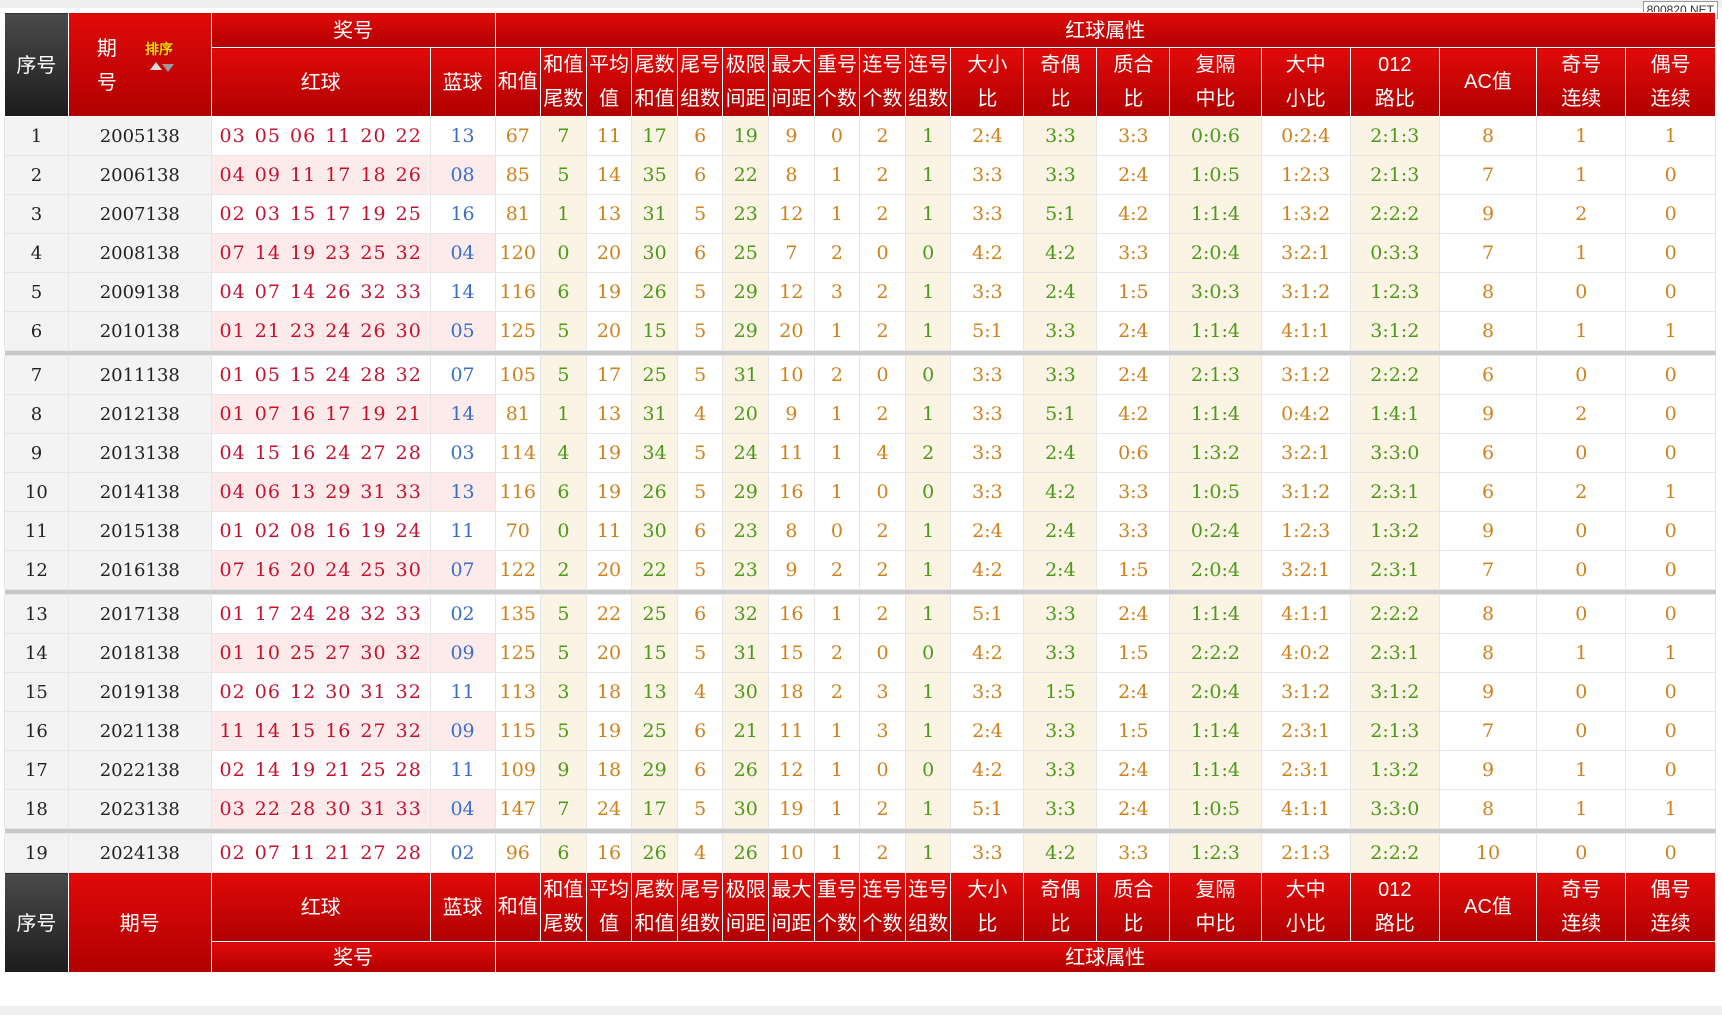 The image size is (1722, 1015). I want to click on row-attr-value: 11, so click(791, 453).